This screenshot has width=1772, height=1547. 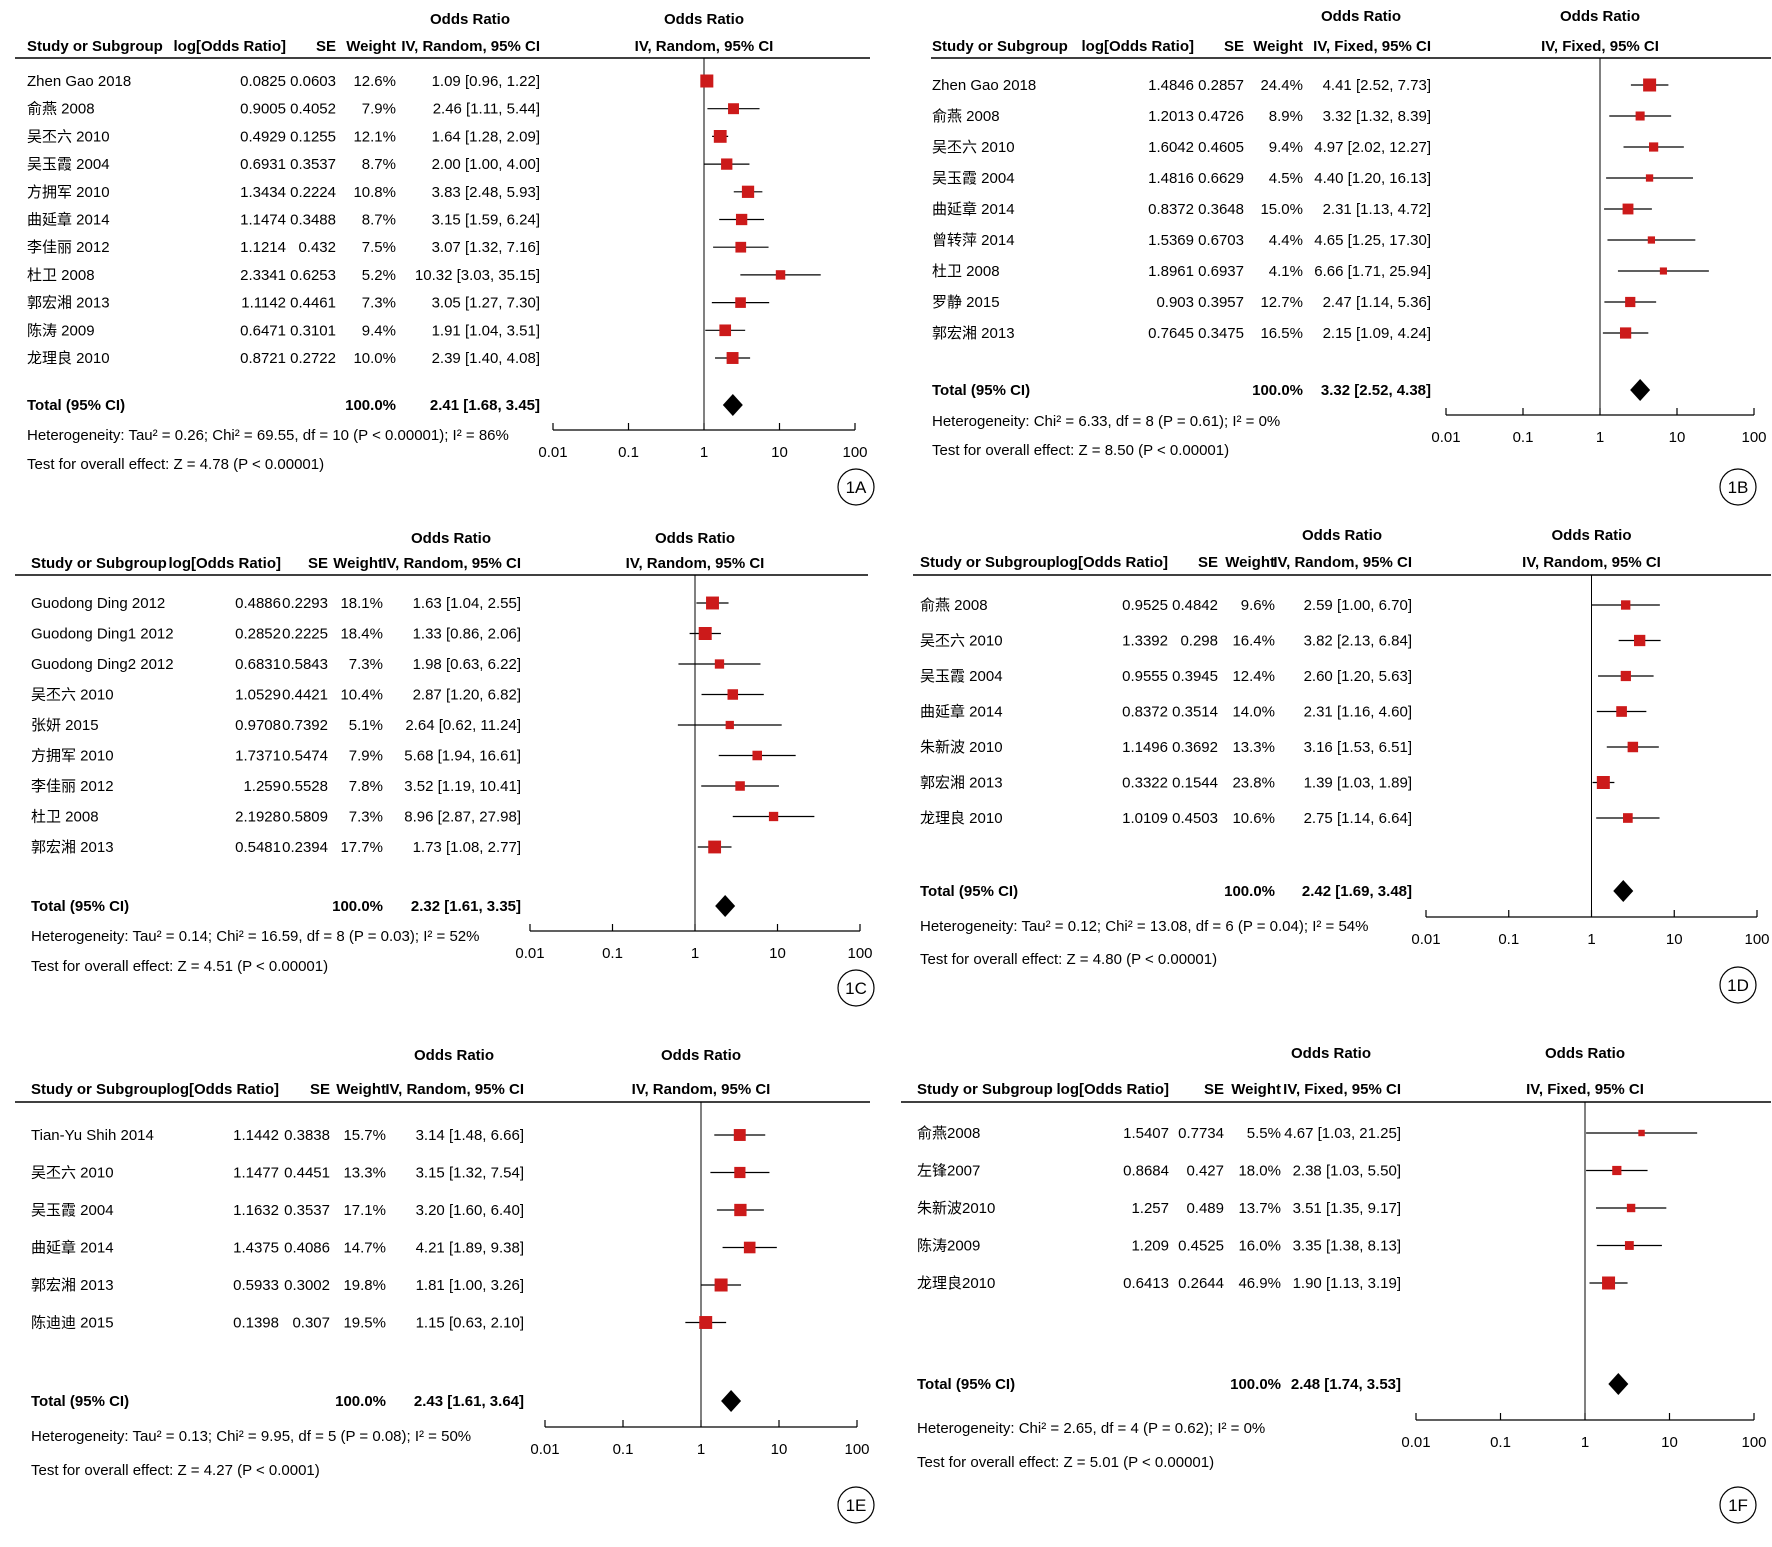 I want to click on study-name: 吴玉霞 2004, so click(x=72, y=1210).